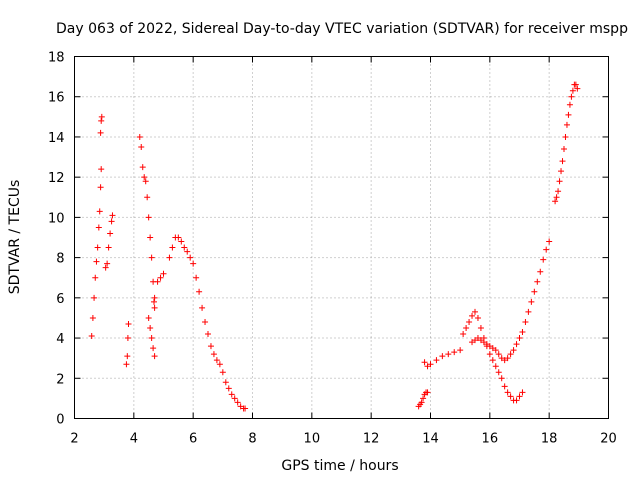 The image size is (640, 480). What do you see at coordinates (608, 439) in the screenshot?
I see `x-tick-label: 20` at bounding box center [608, 439].